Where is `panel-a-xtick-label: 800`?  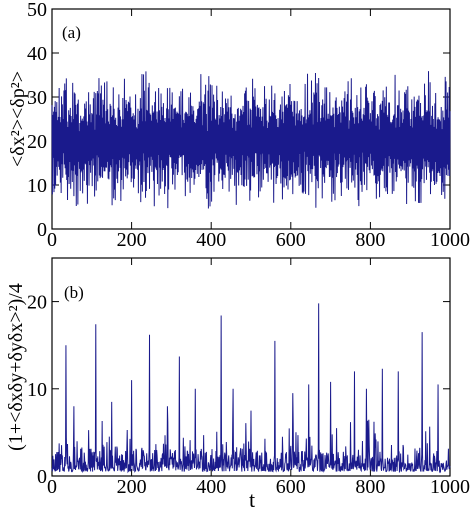
panel-a-xtick-label: 800 is located at coordinates (370, 240).